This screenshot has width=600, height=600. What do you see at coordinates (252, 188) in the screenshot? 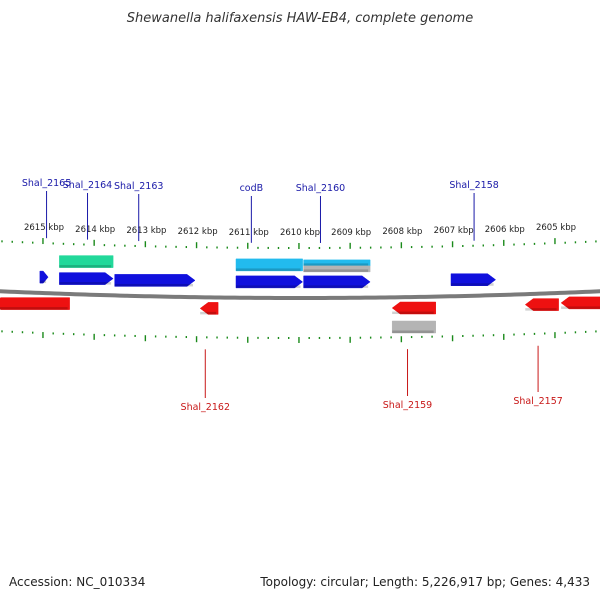
I see `gene-label-codb: codB` at bounding box center [252, 188].